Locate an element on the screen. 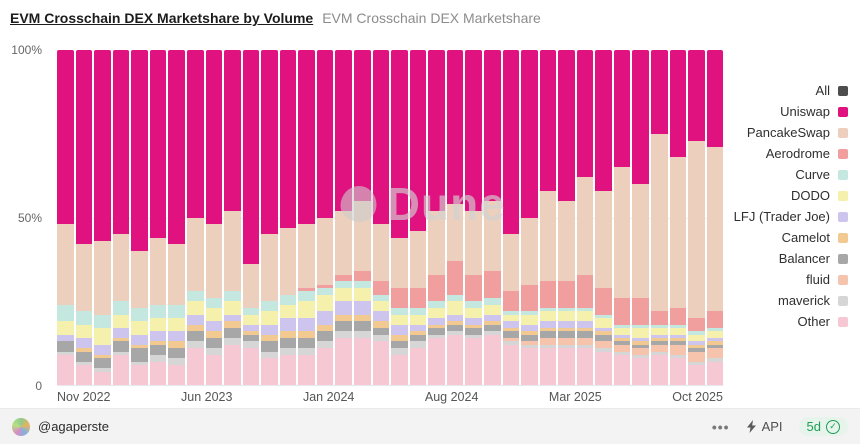  legend-item-uniswap: Uniswap is located at coordinates (791, 111).